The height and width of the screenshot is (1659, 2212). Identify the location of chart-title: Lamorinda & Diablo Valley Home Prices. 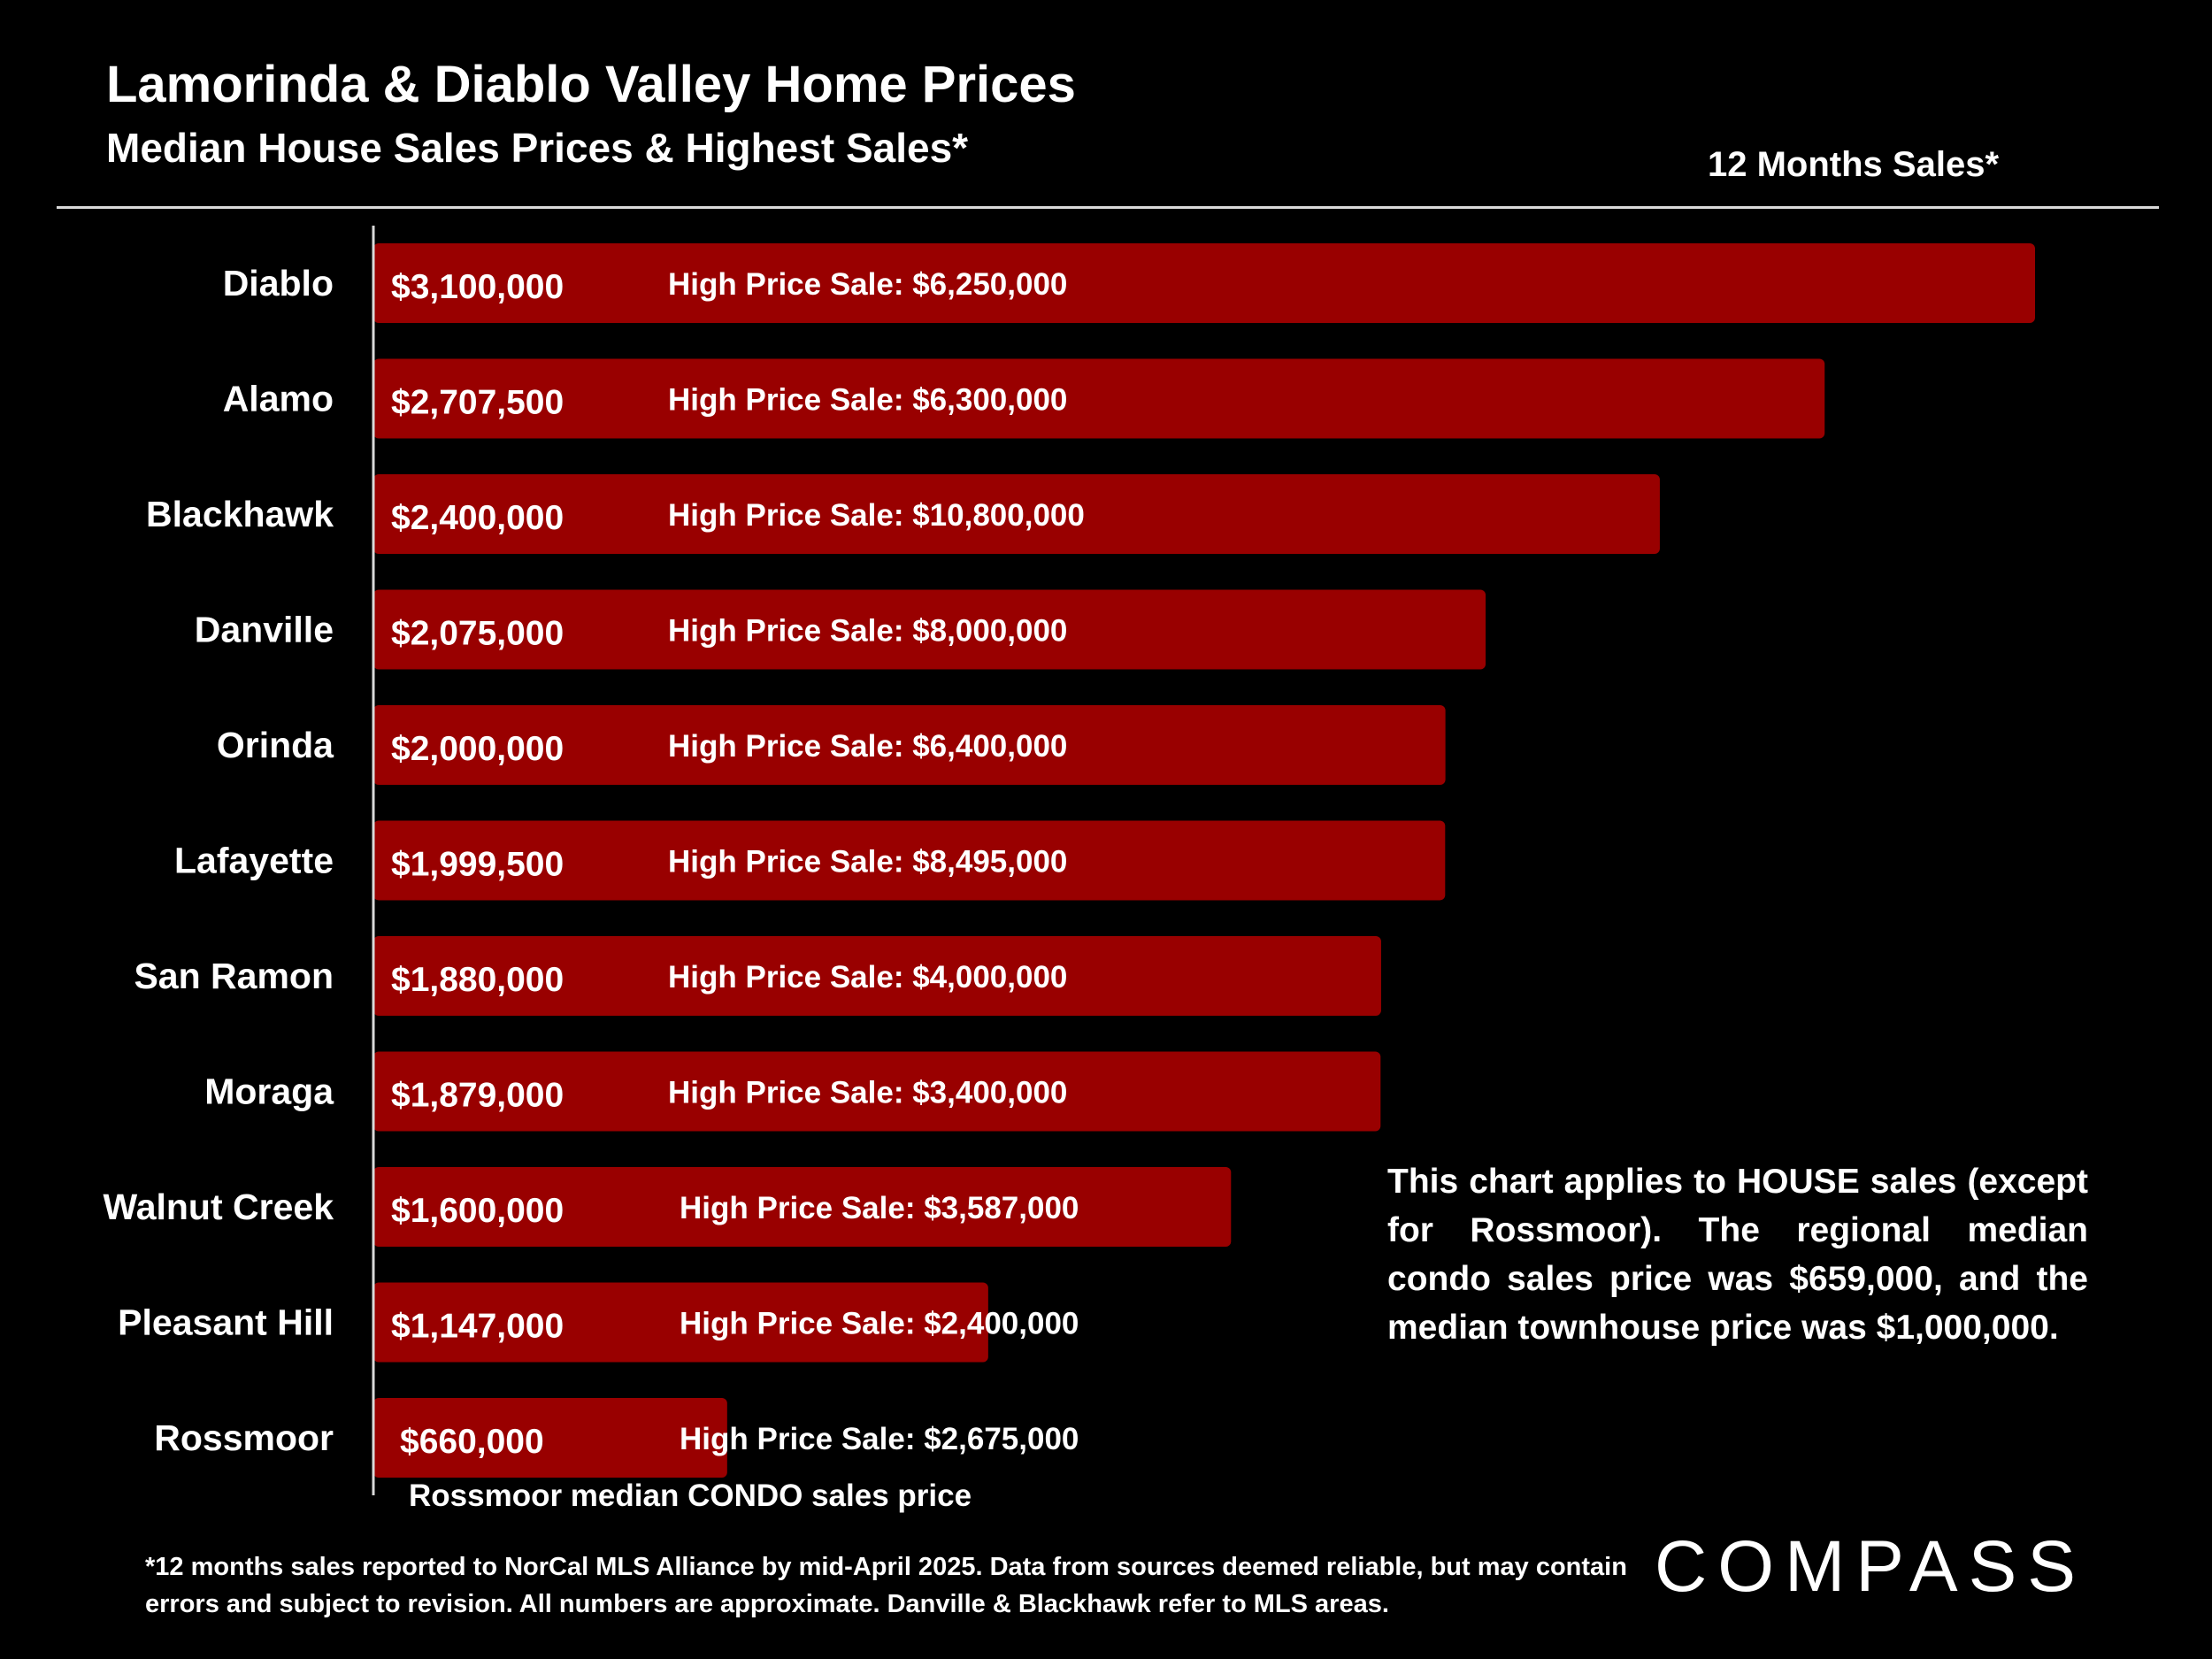
(591, 85).